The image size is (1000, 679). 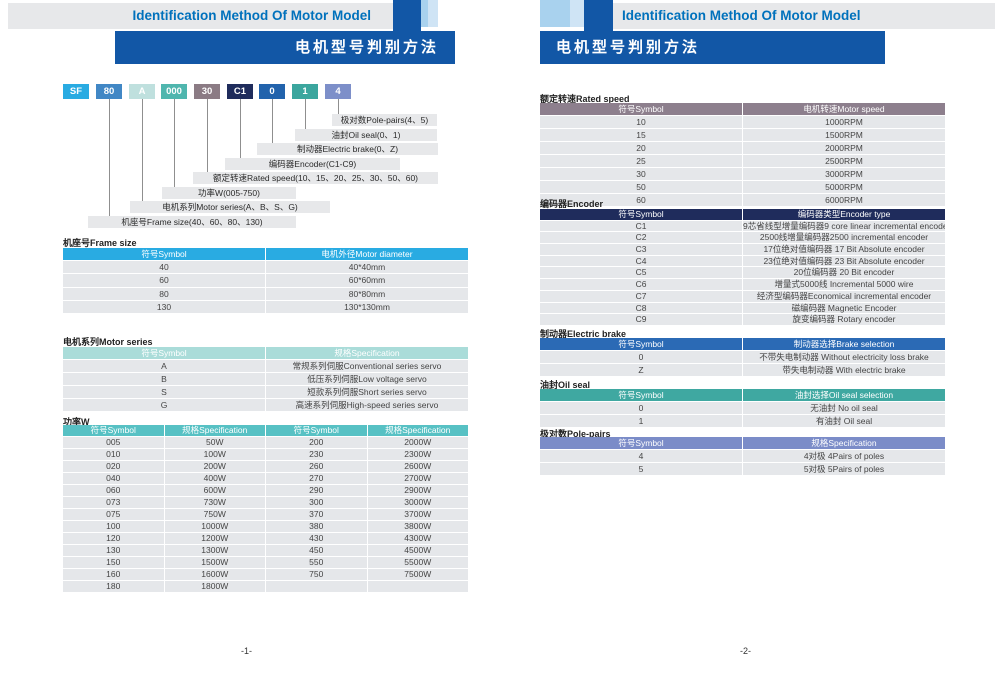 I want to click on table-cell: C6, so click(x=641, y=284).